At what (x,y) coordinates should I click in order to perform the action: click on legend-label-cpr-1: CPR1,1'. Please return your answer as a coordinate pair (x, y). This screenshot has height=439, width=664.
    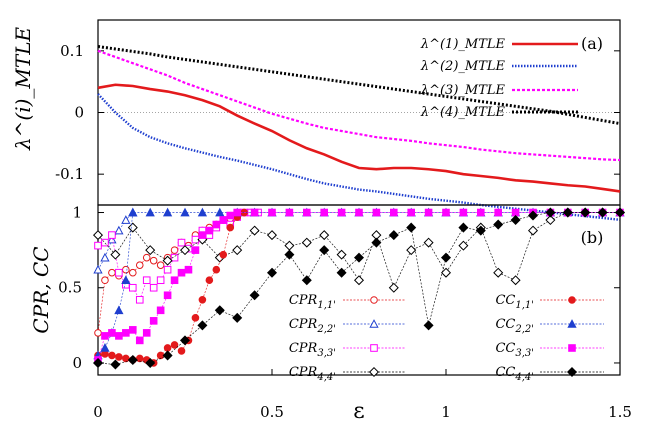
    Looking at the image, I should click on (312, 302).